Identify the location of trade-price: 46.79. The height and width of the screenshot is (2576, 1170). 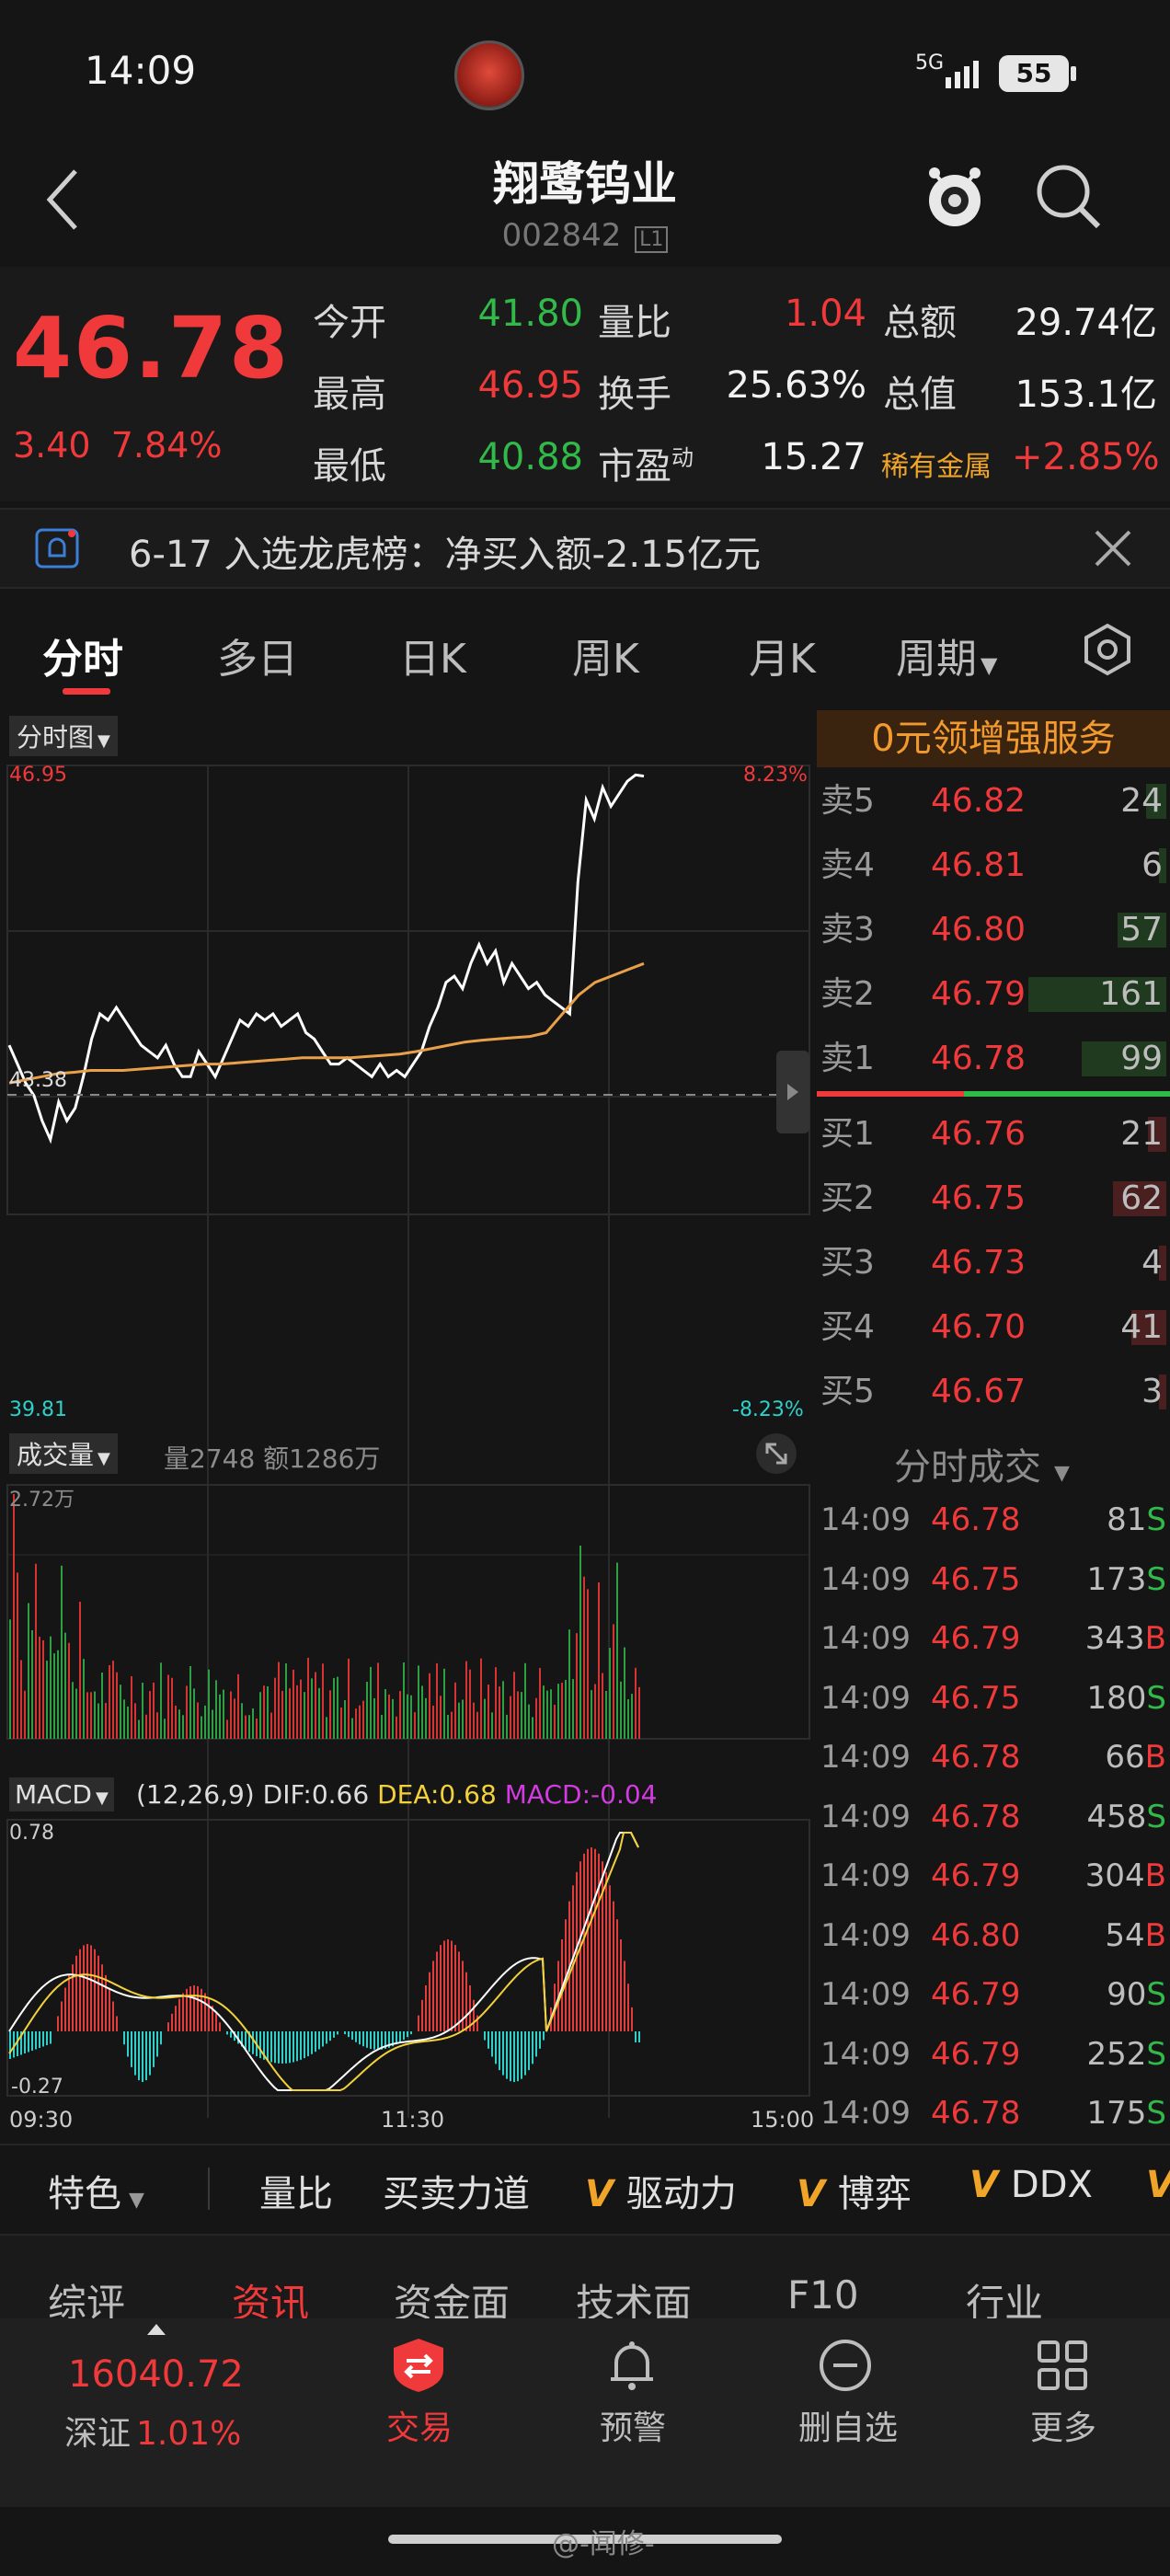
(976, 1638).